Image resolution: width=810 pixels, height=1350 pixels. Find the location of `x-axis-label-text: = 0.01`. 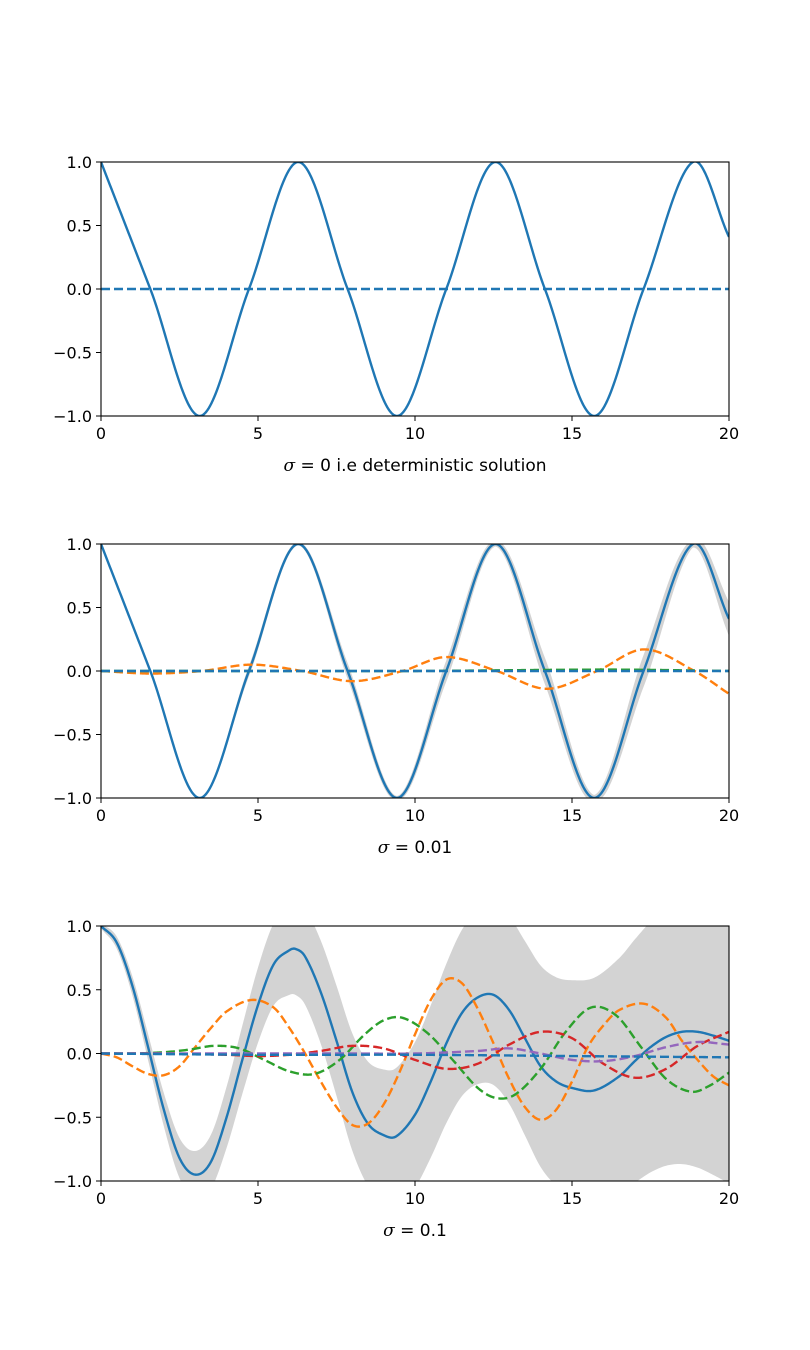

x-axis-label-text: = 0.01 is located at coordinates (420, 848).